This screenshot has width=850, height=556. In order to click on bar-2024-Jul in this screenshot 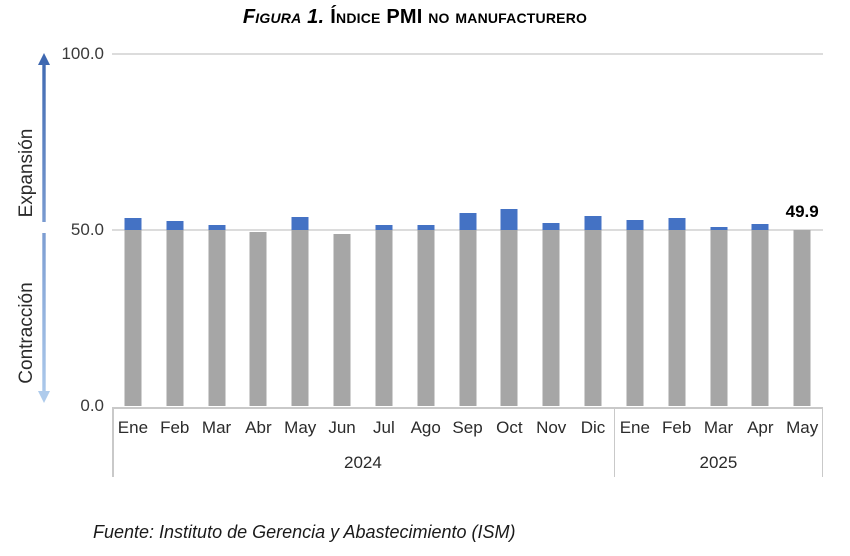, I will do `click(384, 230)`.